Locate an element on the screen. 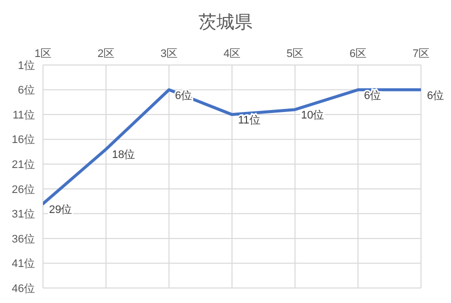 The image size is (451, 303). y-tick-label: 36位 is located at coordinates (23, 239).